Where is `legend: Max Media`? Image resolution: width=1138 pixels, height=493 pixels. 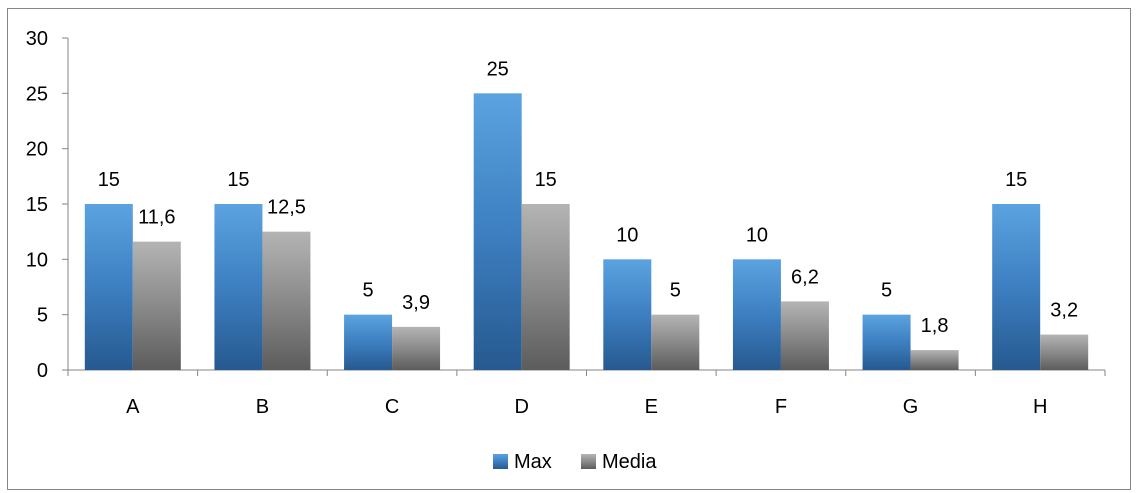
legend: Max Media is located at coordinates (575, 462).